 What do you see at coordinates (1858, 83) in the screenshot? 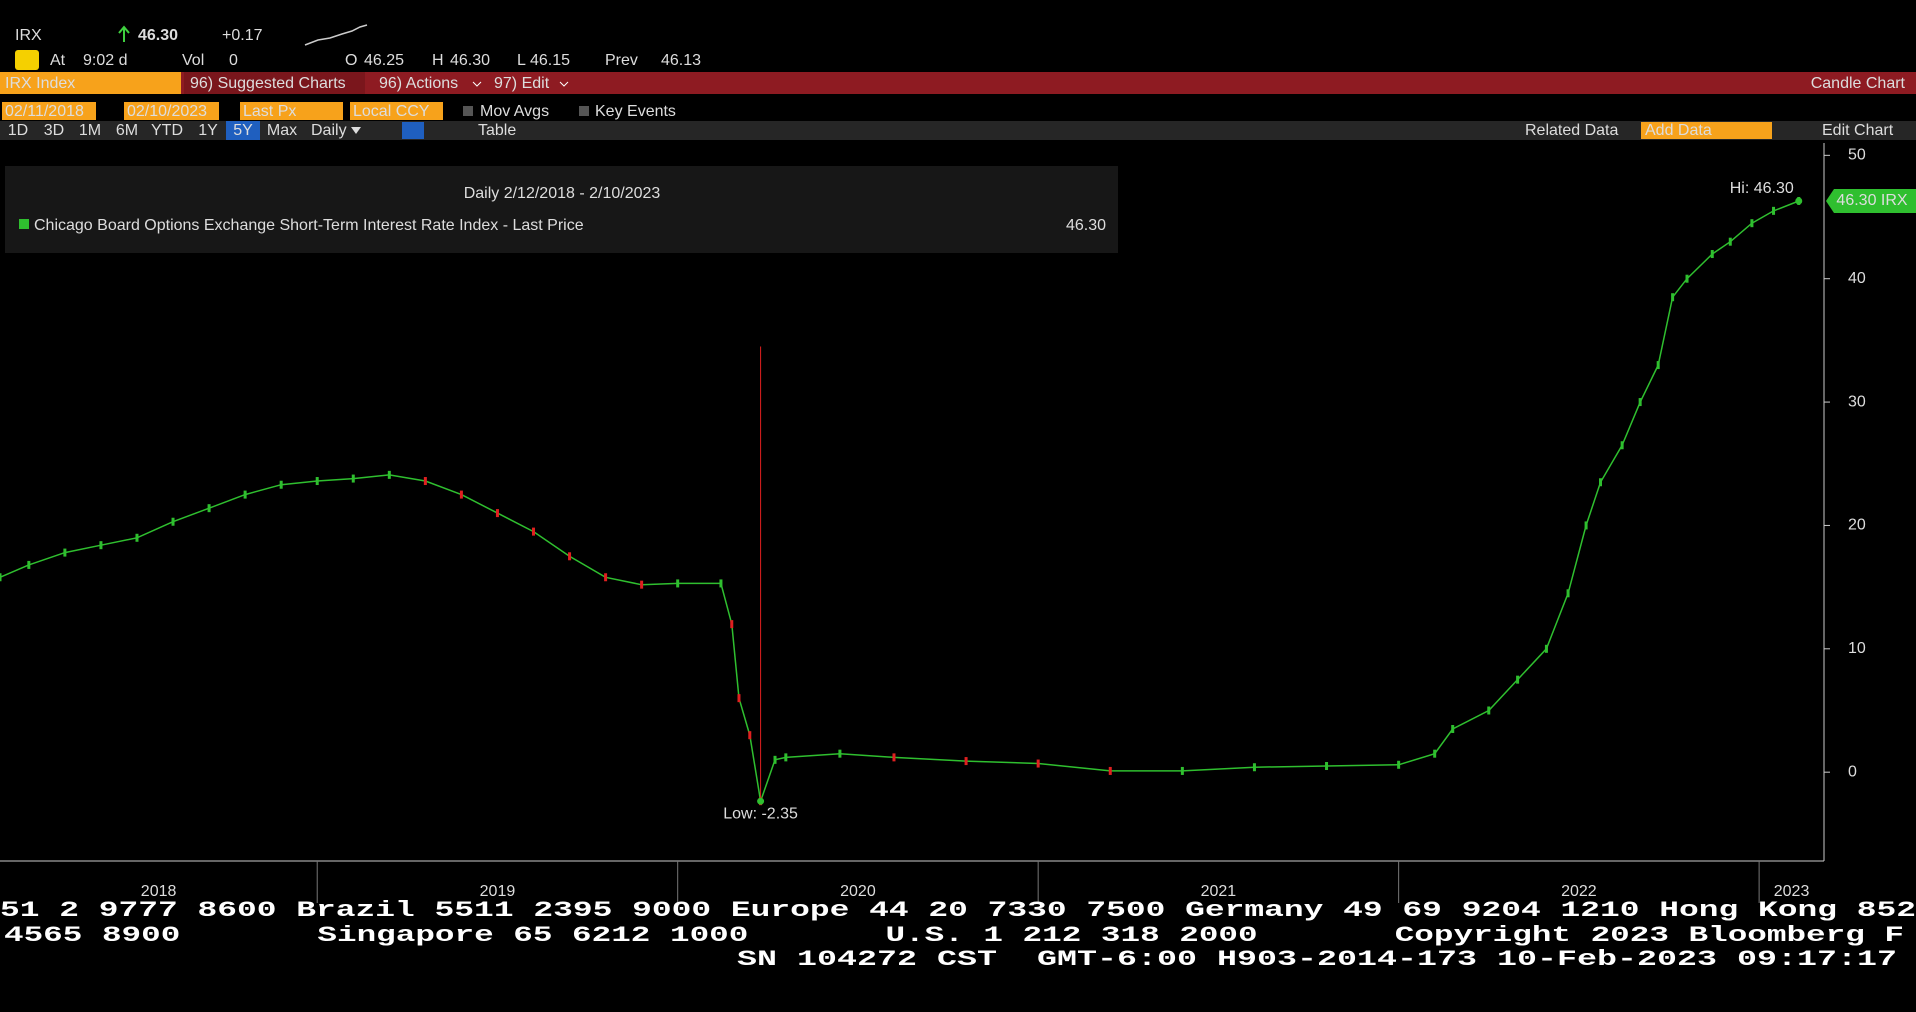
I see `chart-type: Candle Chart` at bounding box center [1858, 83].